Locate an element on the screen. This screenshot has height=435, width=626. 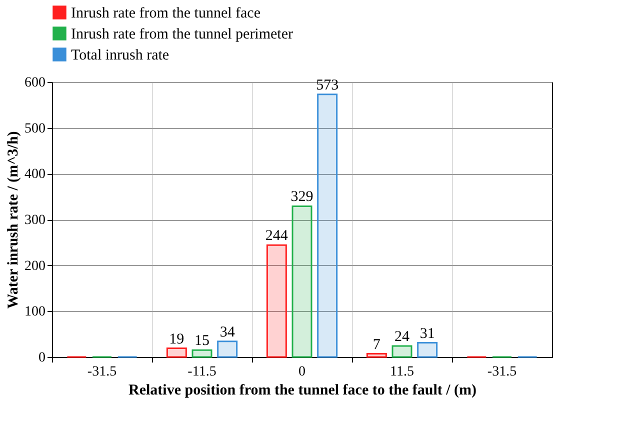
x-axis-title: Relative position from the tunnel face to the fault / (m) is located at coordinates (302, 390).